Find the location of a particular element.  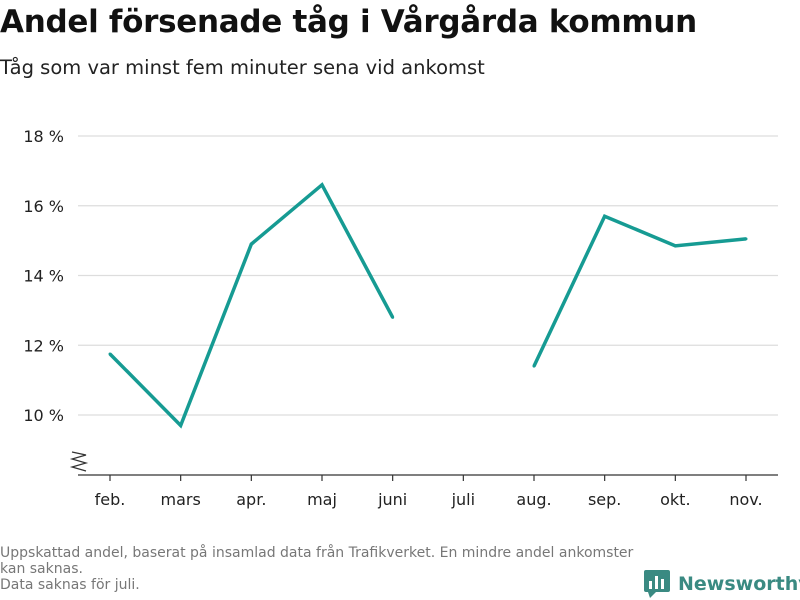

y-tick-label: 14 % is located at coordinates (43, 276).